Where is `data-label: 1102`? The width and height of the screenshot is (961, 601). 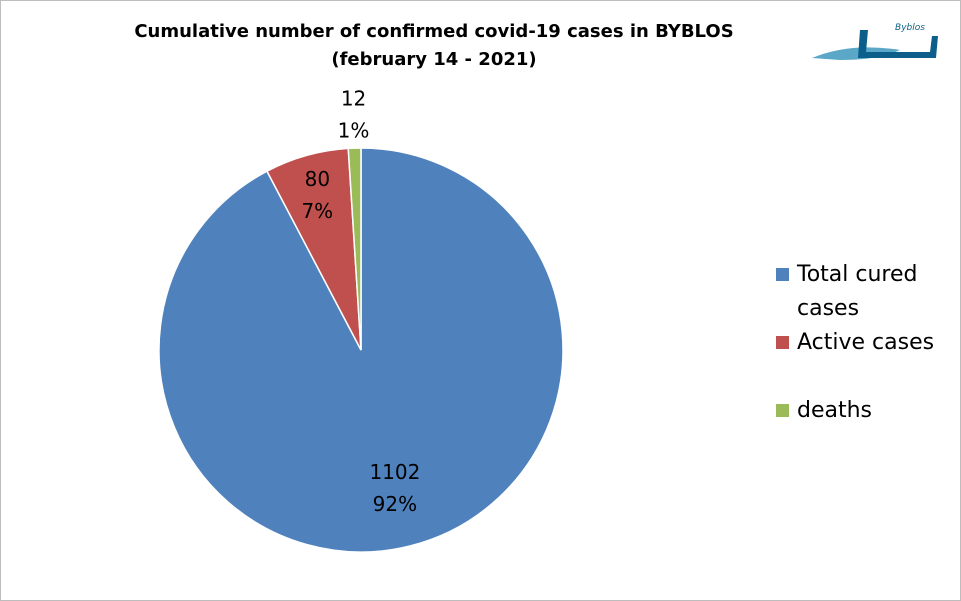 data-label: 1102 is located at coordinates (394, 472).